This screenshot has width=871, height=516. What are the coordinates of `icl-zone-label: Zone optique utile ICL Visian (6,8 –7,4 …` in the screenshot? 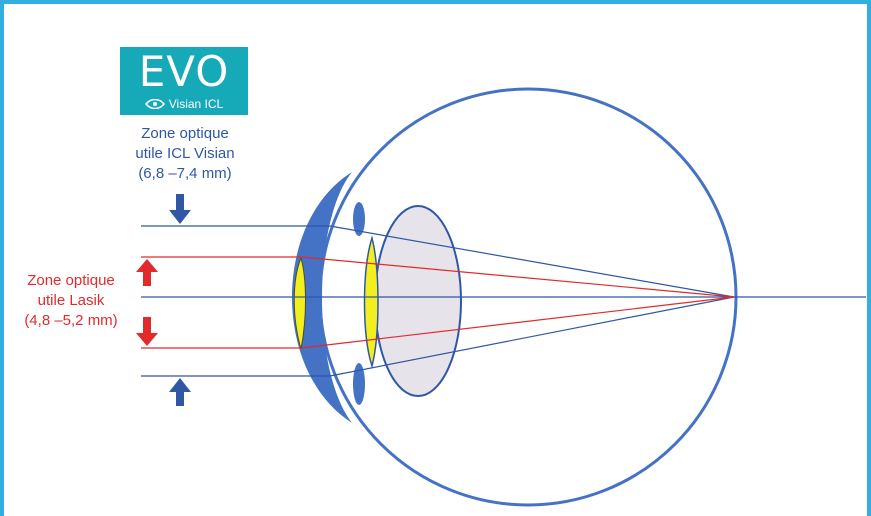 It's located at (185, 154).